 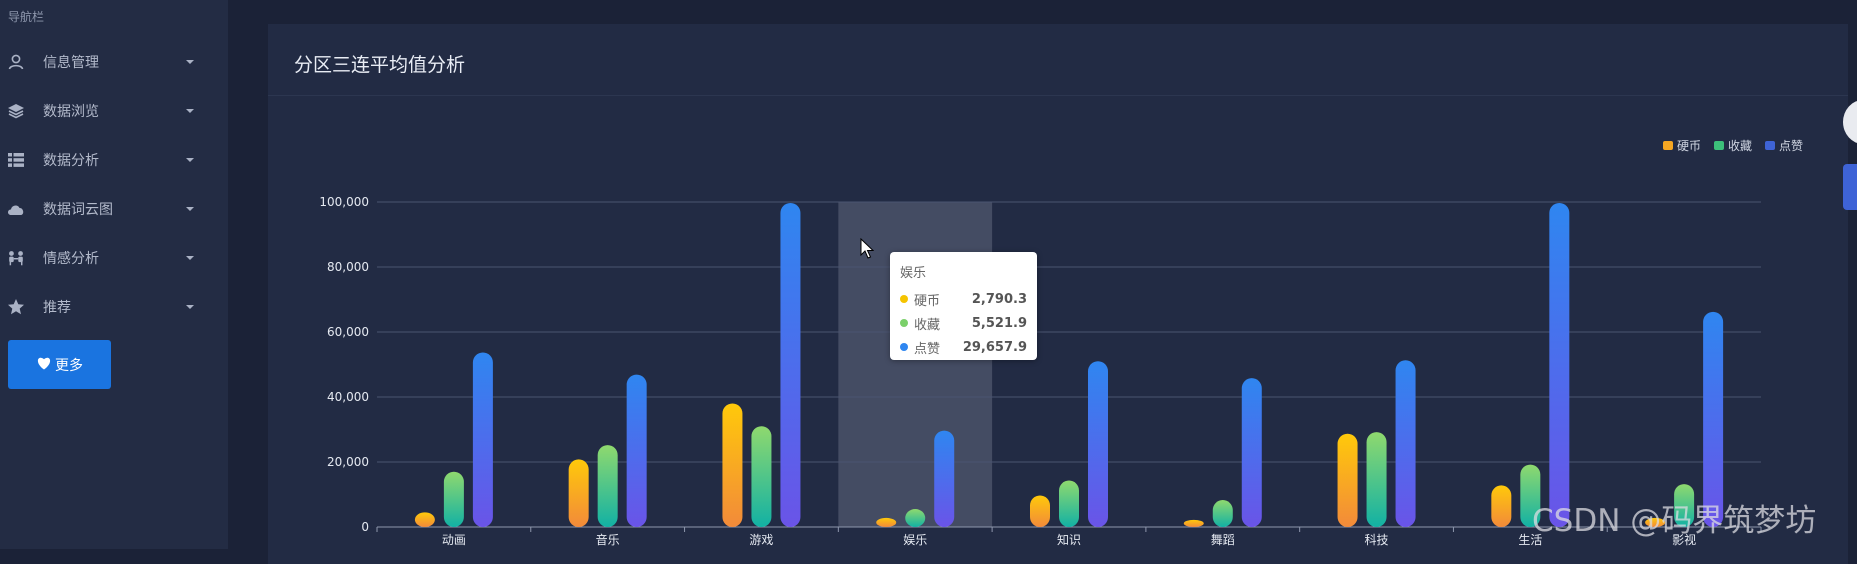 What do you see at coordinates (380, 65) in the screenshot?
I see `panel-title: 分区三连平均值分析` at bounding box center [380, 65].